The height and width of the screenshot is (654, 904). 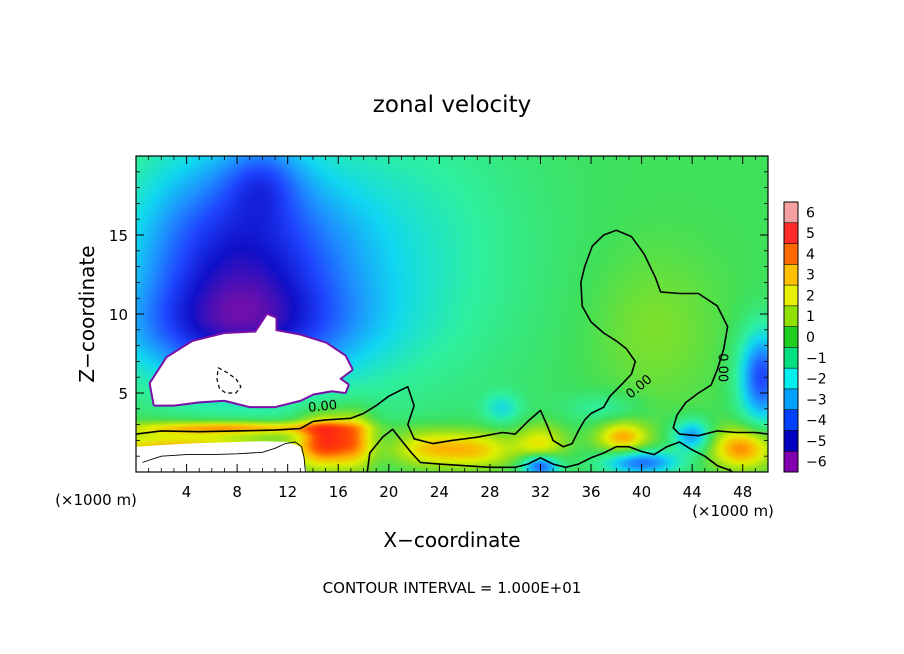 I want to click on colorbar-label-12: −6, so click(x=816, y=463).